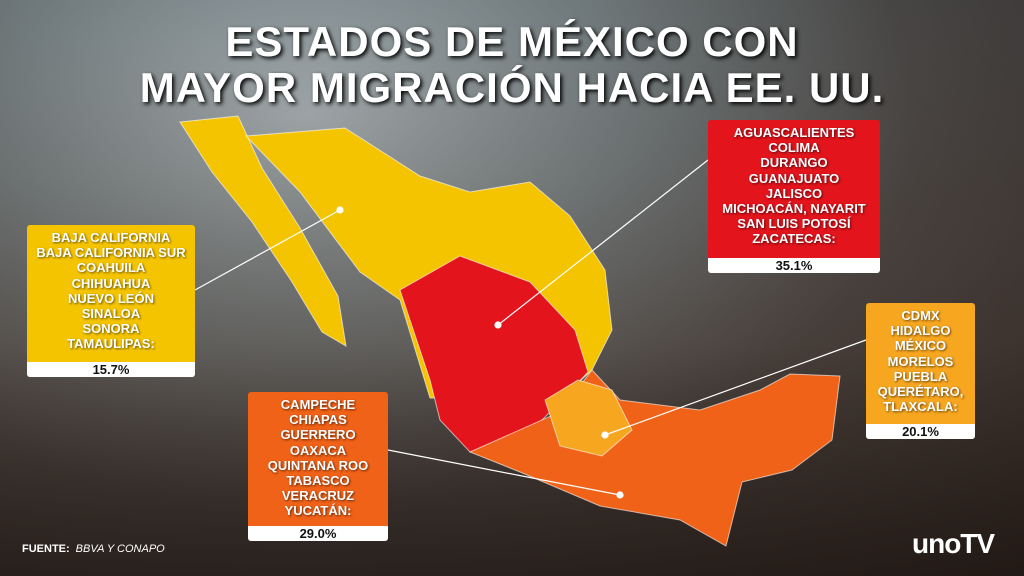  I want to click on state-name: CHIAPAS, so click(318, 420).